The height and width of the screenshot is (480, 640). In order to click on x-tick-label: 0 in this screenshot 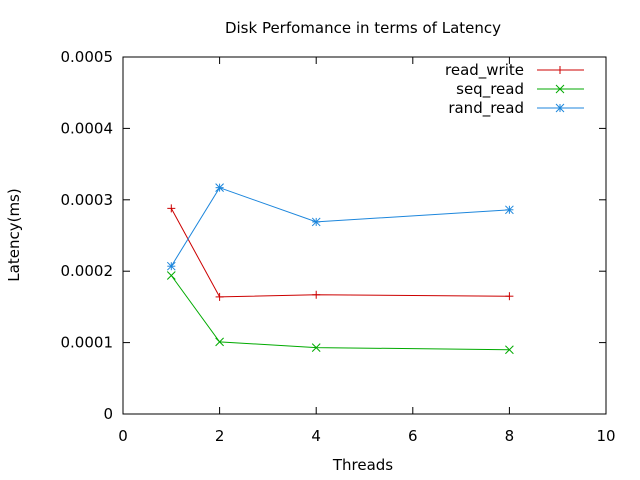, I will do `click(123, 436)`.